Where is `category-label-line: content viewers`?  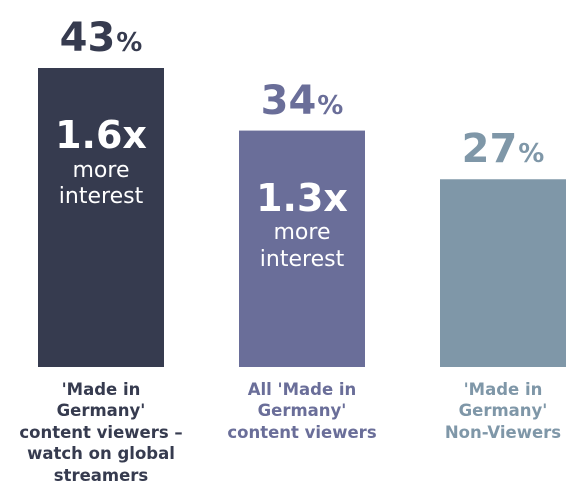
category-label-line: content viewers is located at coordinates (302, 432).